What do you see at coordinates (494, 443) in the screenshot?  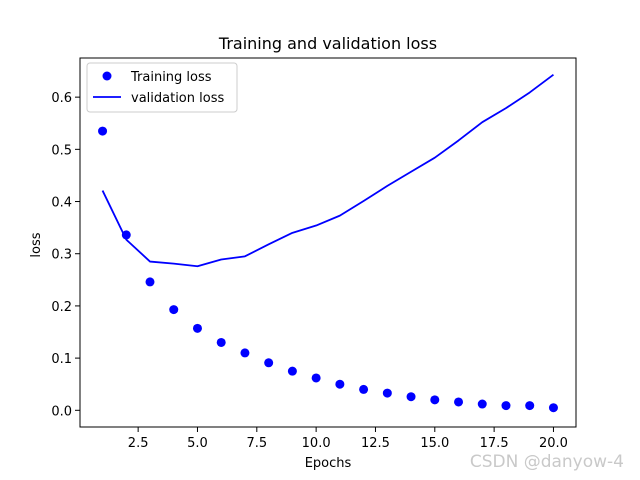 I see `x-tick-label: 17.5` at bounding box center [494, 443].